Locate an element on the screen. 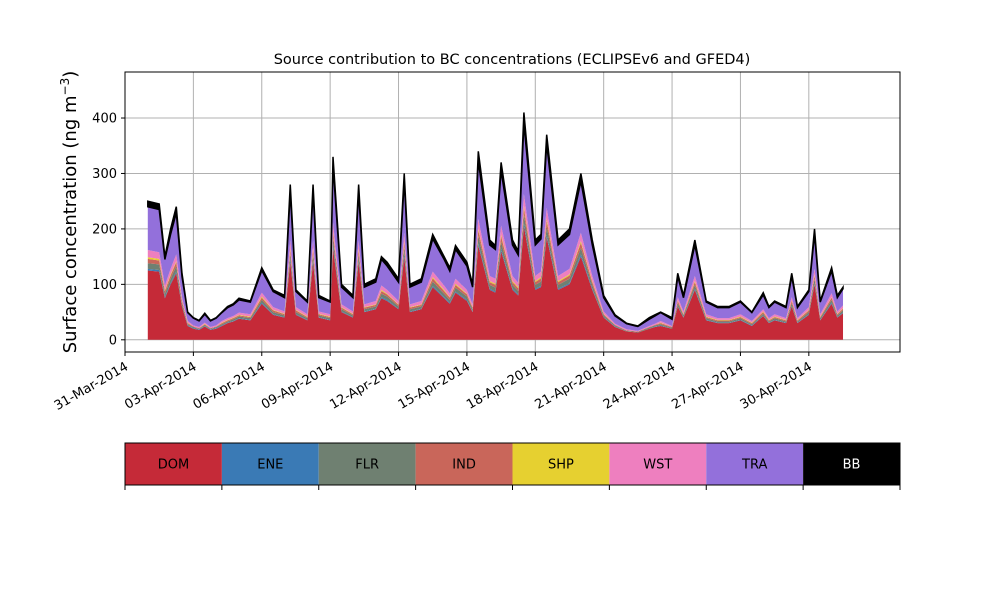 Image resolution: width=1000 pixels, height=600 pixels. y-tick-label: 400 is located at coordinates (104, 119).